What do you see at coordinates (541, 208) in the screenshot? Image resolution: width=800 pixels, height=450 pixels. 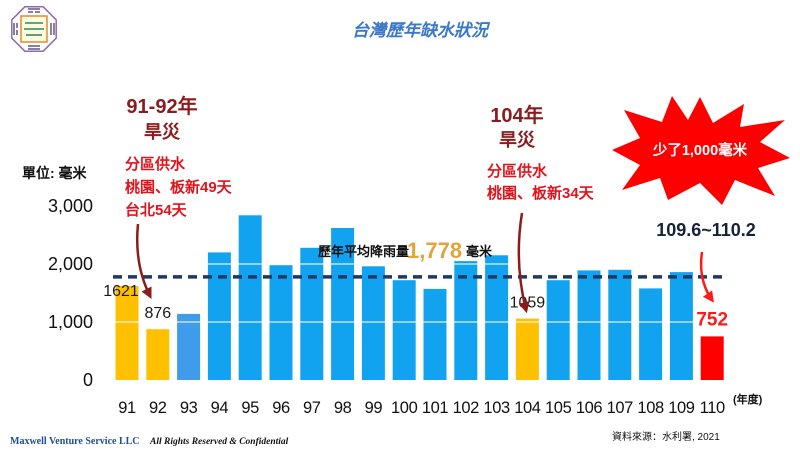 I see `drought-104-annotation: 104年 旱災 分區供水 桃園、板新34天` at bounding box center [541, 208].